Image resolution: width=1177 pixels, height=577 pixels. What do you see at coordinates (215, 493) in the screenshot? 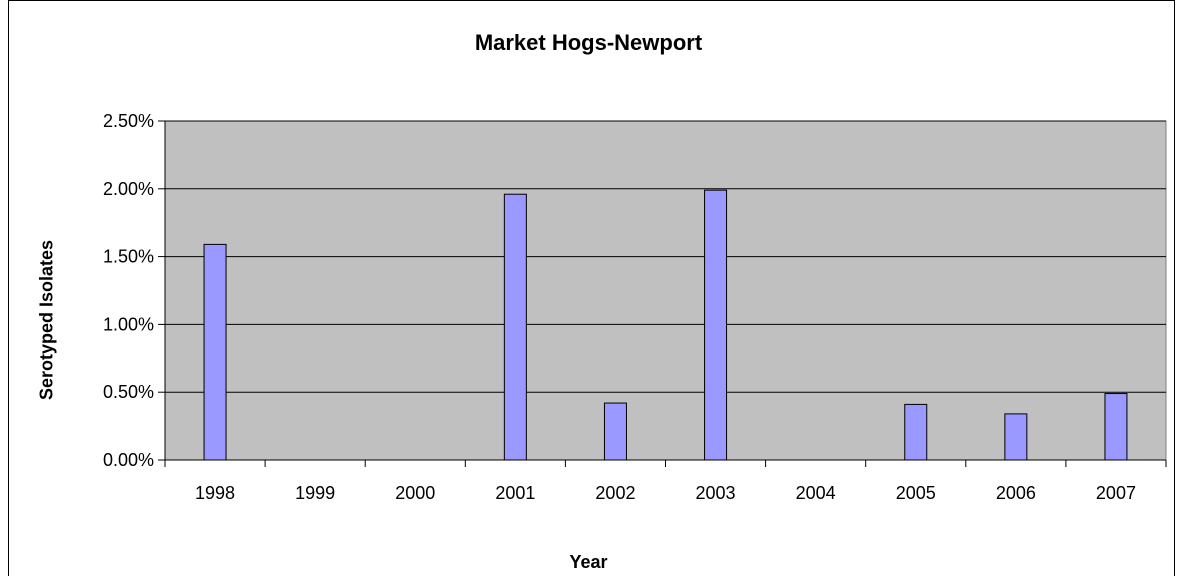
I see `x-tick-label: 1998` at bounding box center [215, 493].